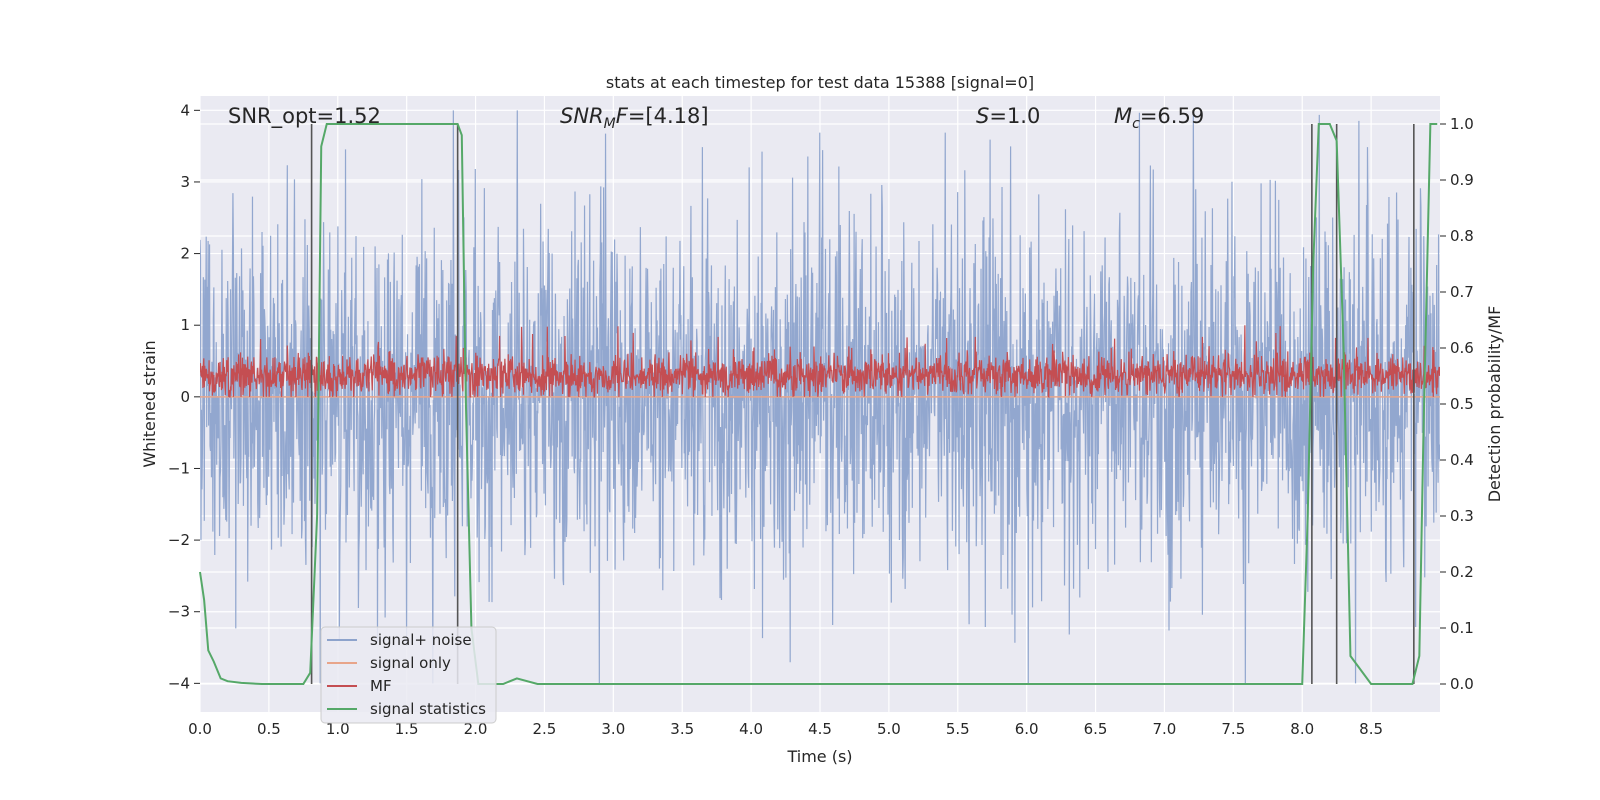  I want to click on x-tick-label: 4.5, so click(820, 729).